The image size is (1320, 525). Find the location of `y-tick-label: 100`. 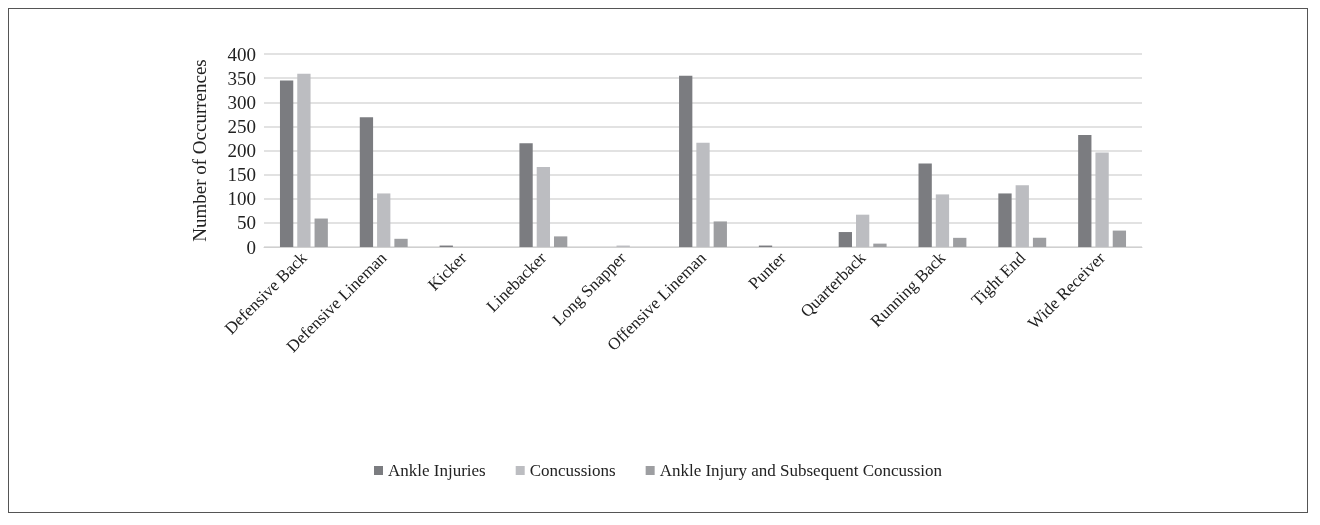

y-tick-label: 100 is located at coordinates (241, 199).